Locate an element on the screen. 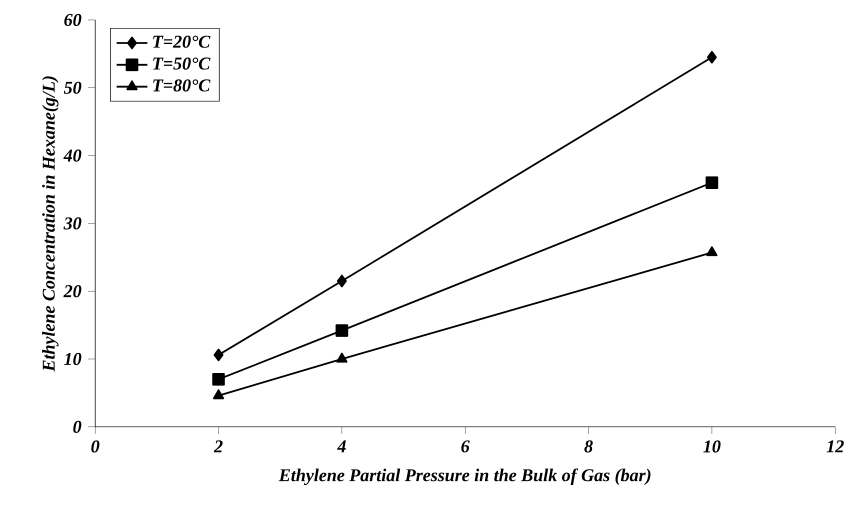 The height and width of the screenshot is (512, 847). legend-label: T=20°C is located at coordinates (181, 42).